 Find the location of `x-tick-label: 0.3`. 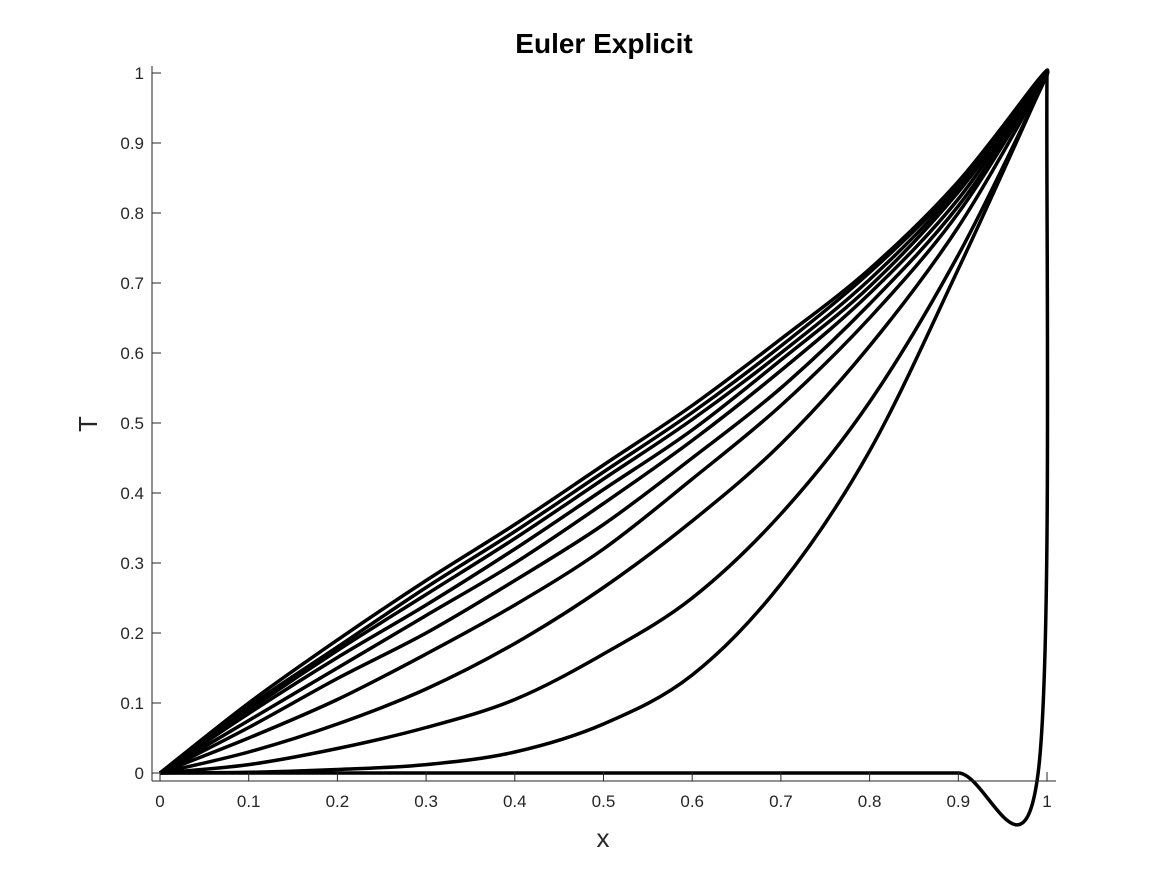

x-tick-label: 0.3 is located at coordinates (426, 801).